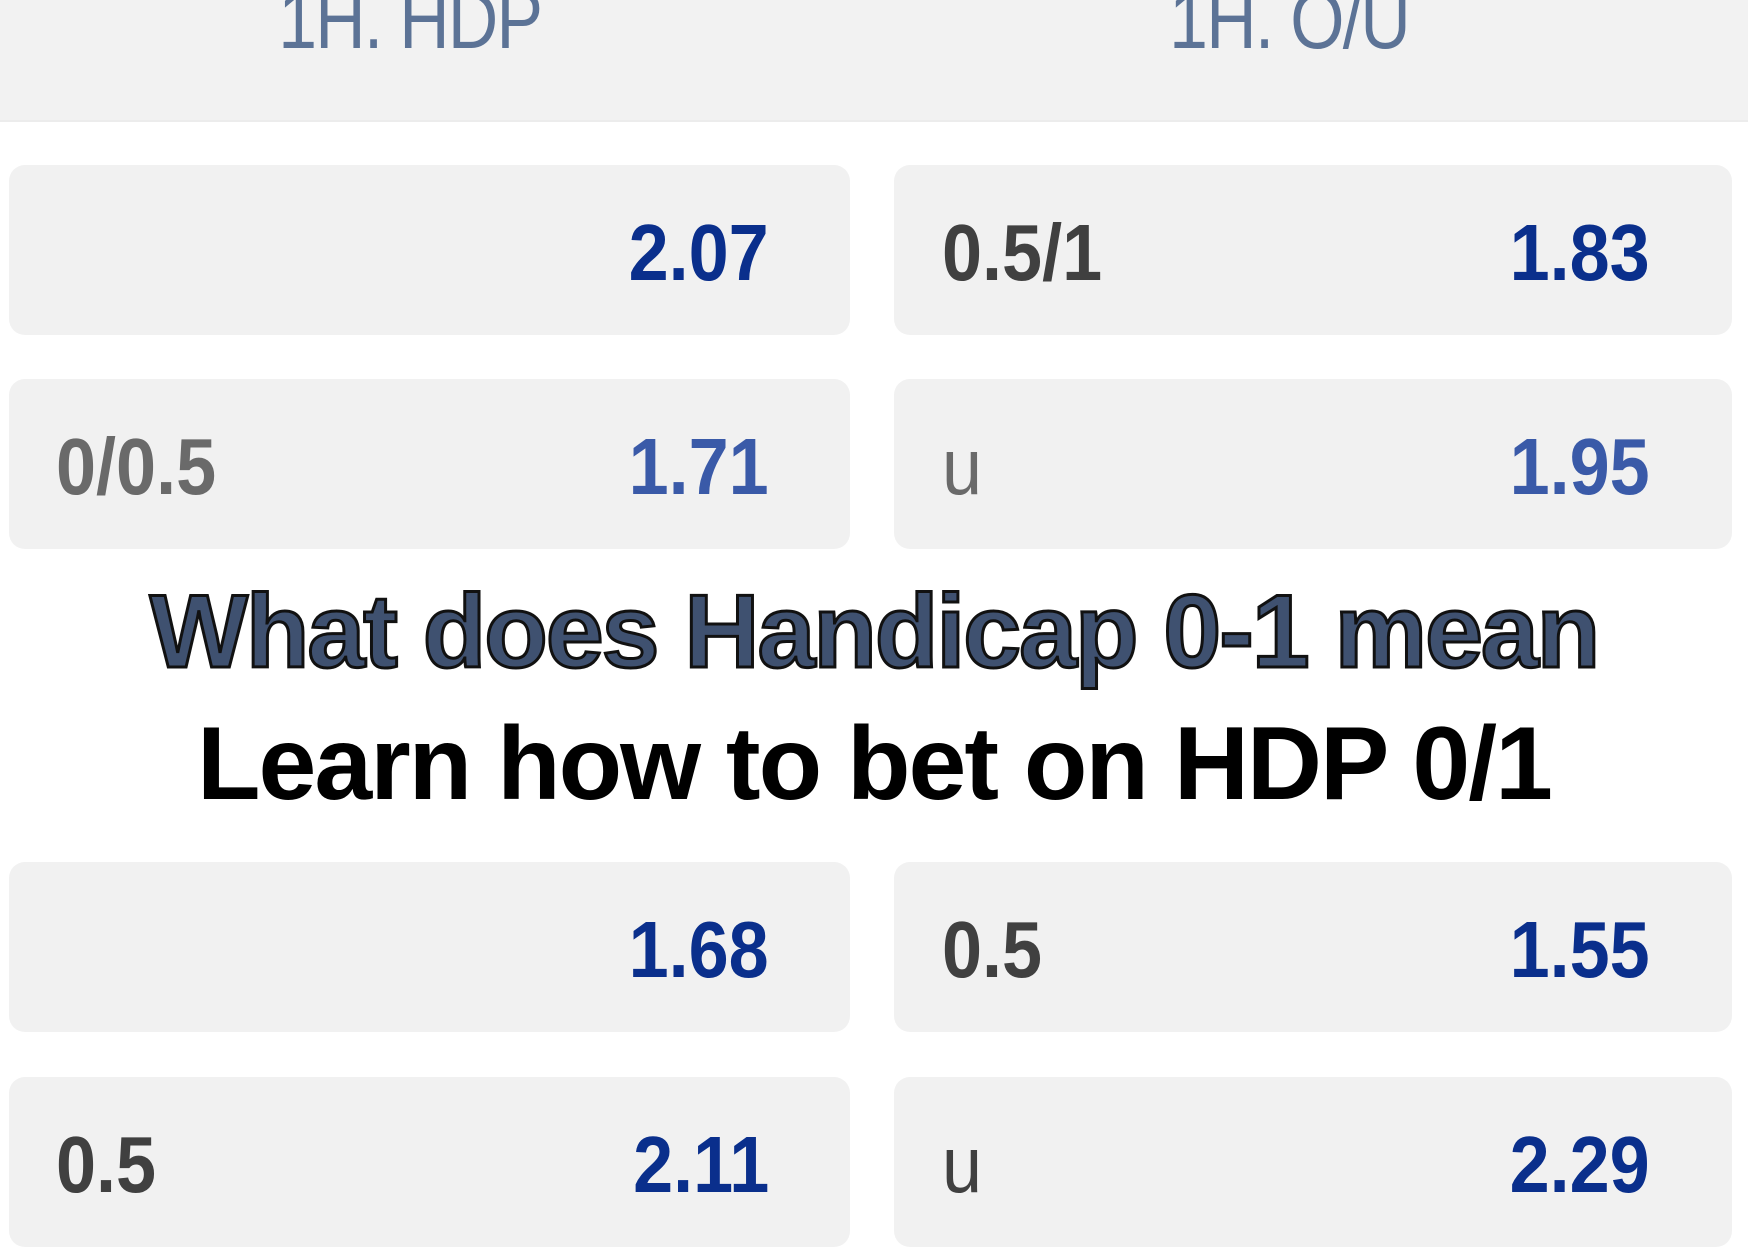  What do you see at coordinates (1579, 949) in the screenshot?
I see `ou-odds: 1.55` at bounding box center [1579, 949].